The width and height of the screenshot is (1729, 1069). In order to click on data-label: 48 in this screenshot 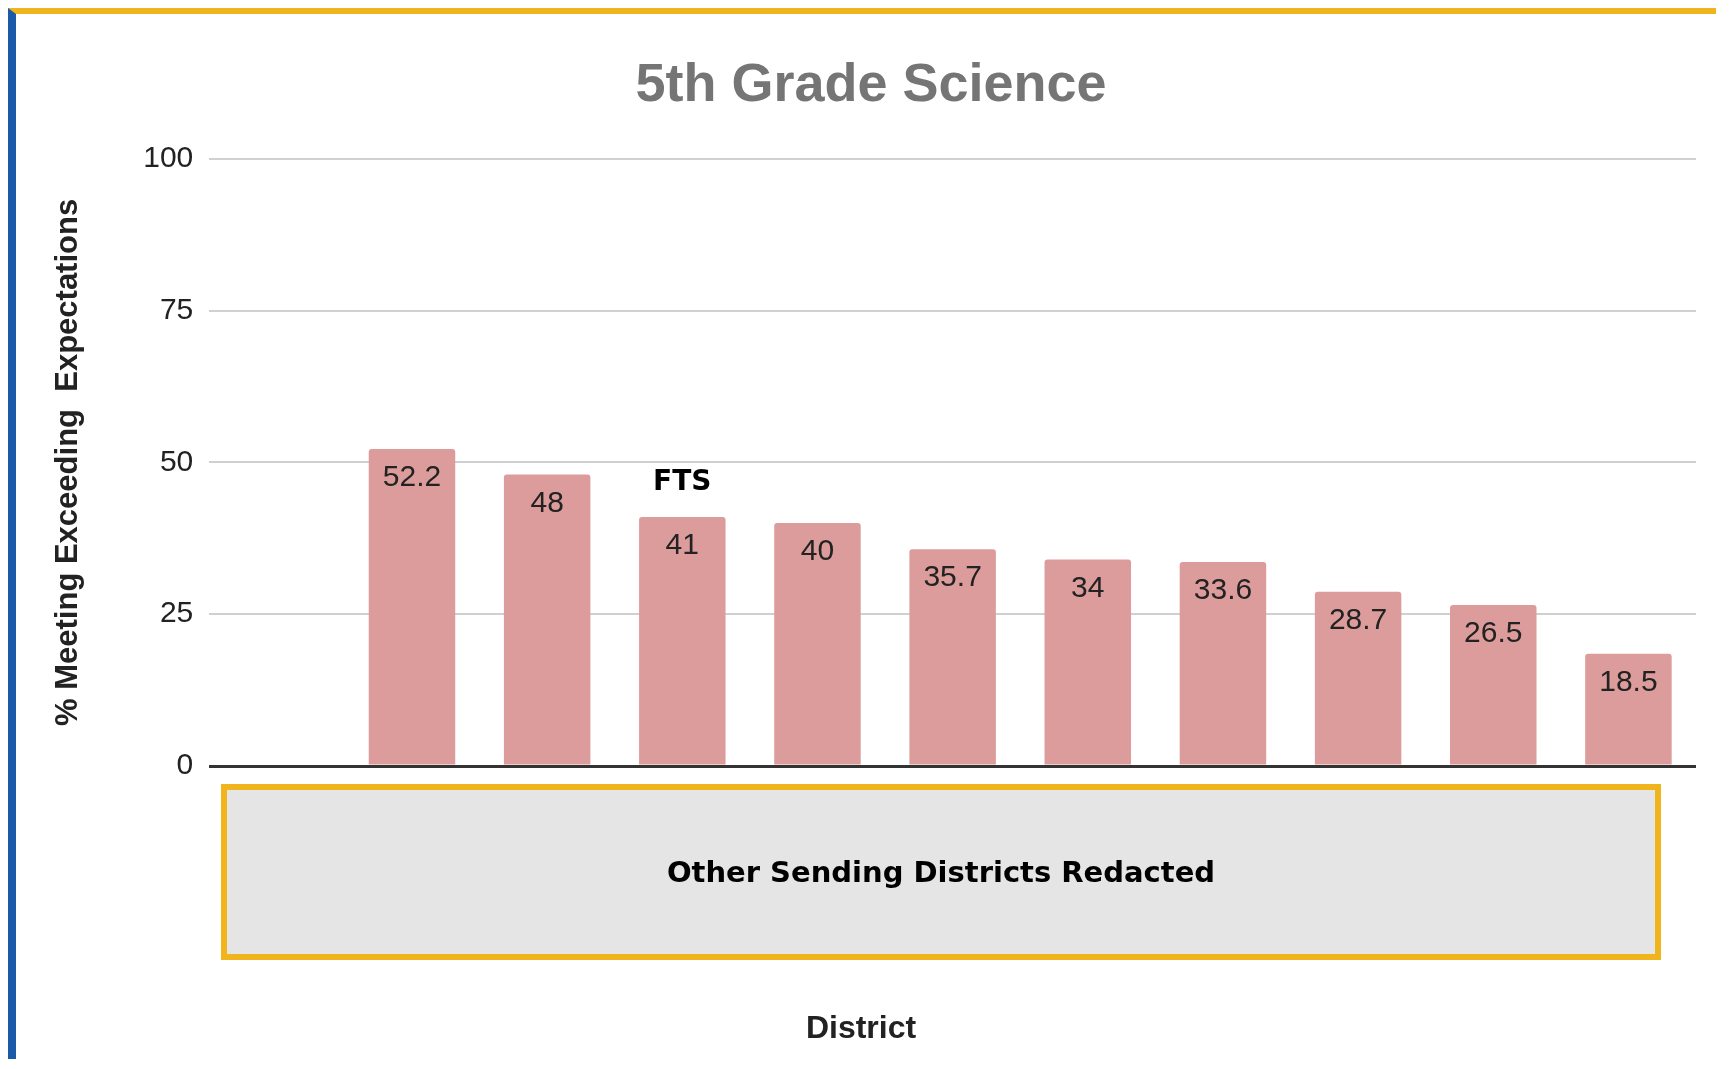, I will do `click(547, 501)`.